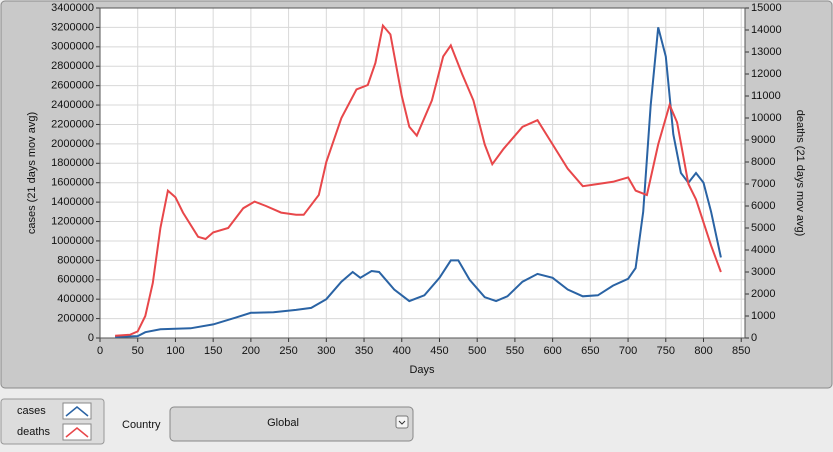 This screenshot has width=833, height=452. I want to click on dropdown-button, so click(402, 422).